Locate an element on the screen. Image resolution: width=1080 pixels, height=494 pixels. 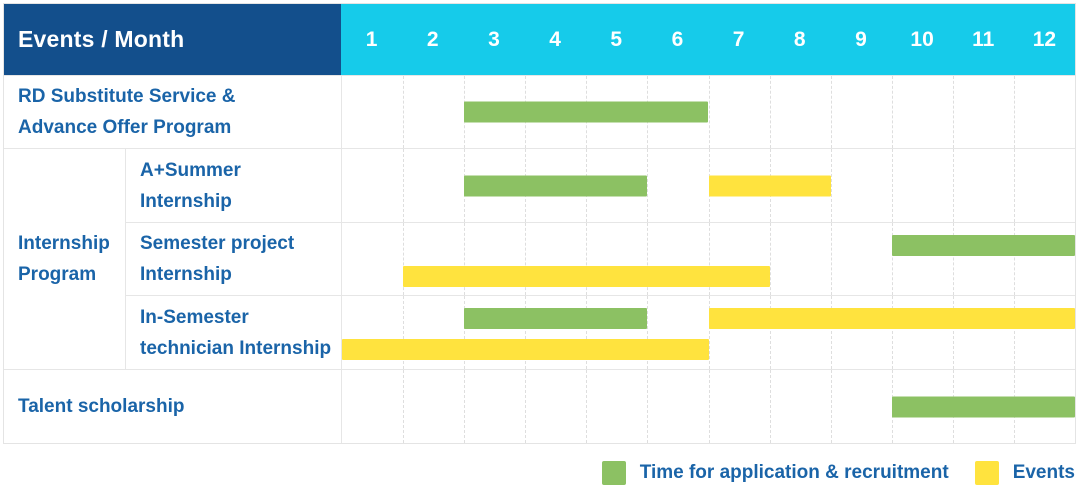
row-label-a-plus-summer: A+Summer Internship is located at coordinates (233, 185).